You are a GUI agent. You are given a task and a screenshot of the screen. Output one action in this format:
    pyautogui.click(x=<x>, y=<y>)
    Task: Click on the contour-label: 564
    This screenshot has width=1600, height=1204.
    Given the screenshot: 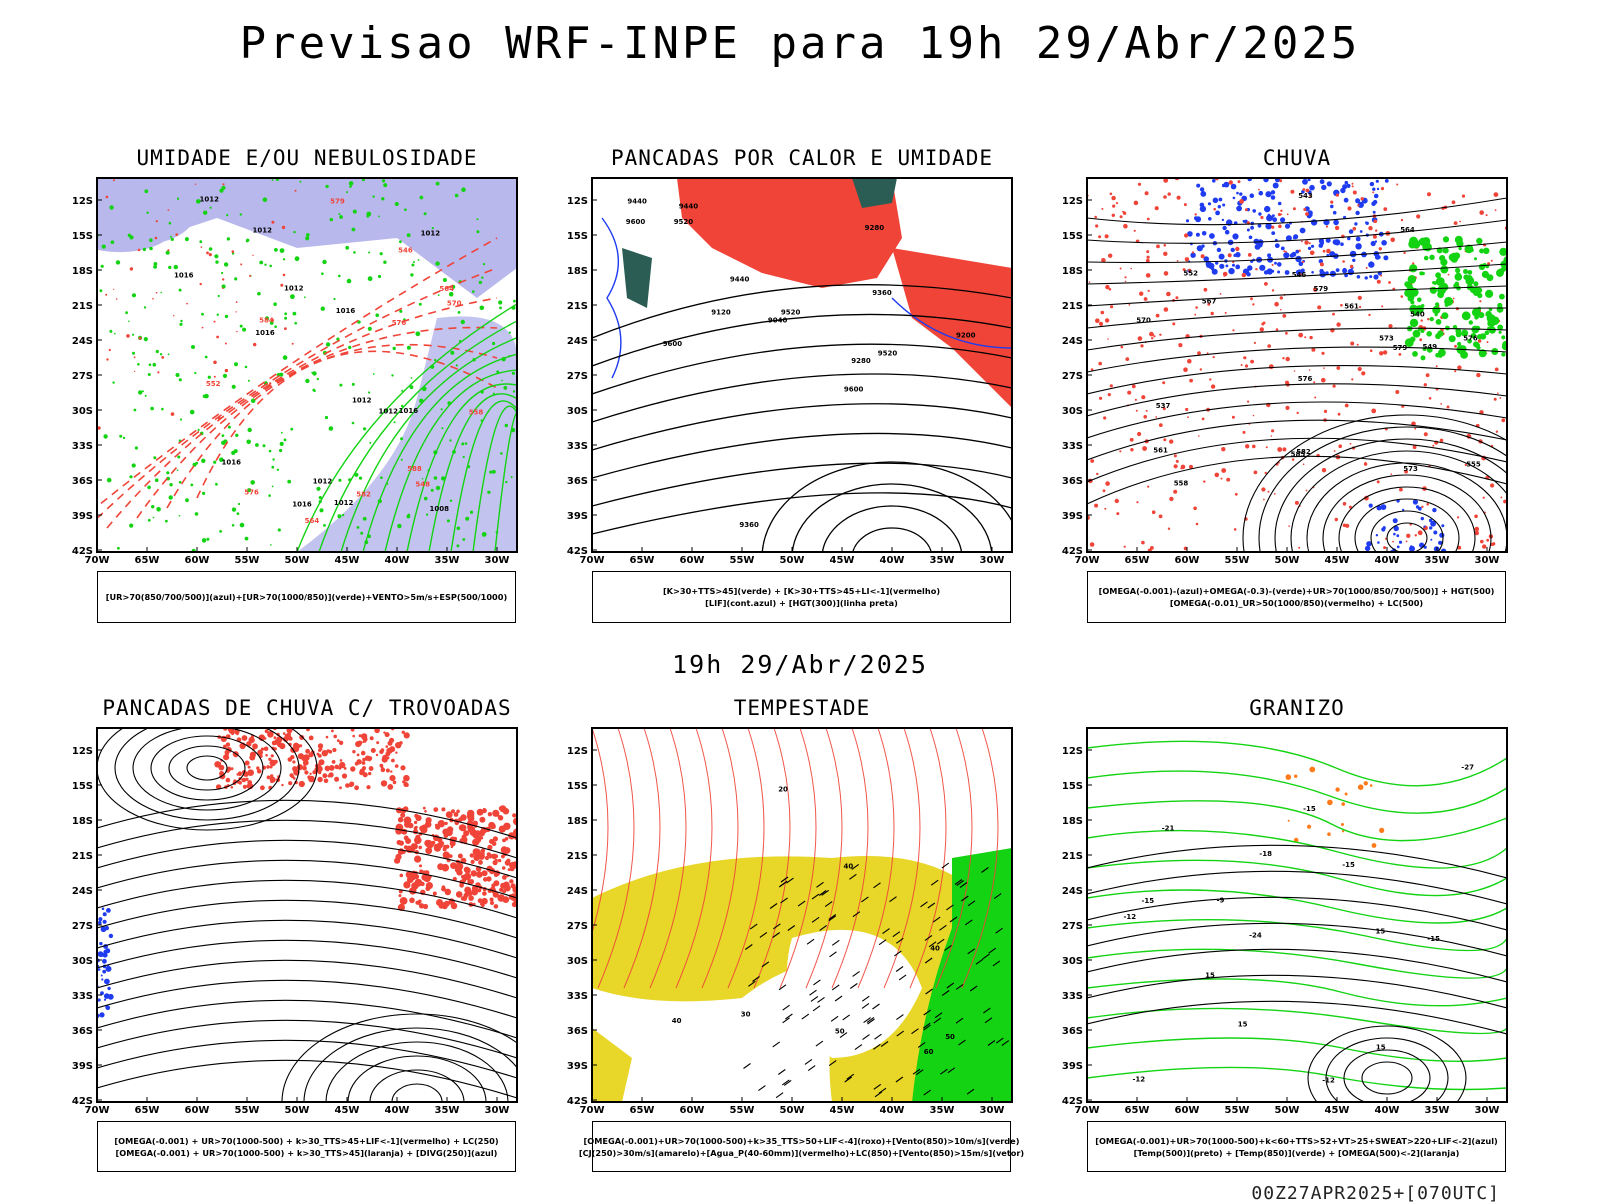 What is the action you would take?
    pyautogui.click(x=312, y=521)
    